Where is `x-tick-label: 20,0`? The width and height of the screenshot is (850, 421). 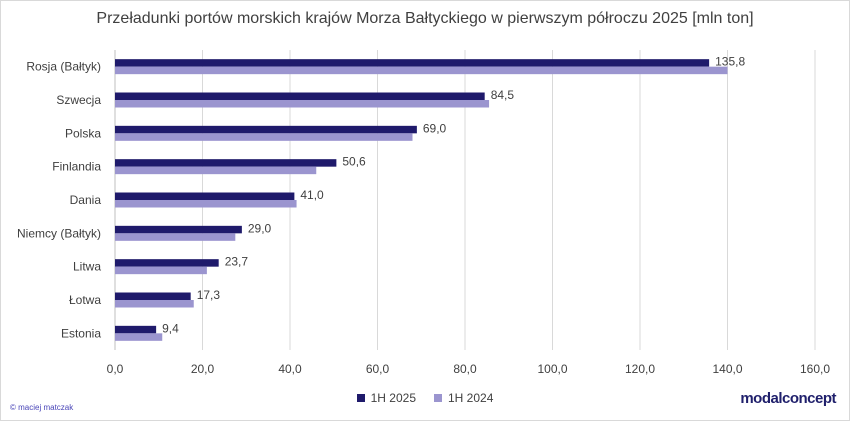 x-tick-label: 20,0 is located at coordinates (203, 369).